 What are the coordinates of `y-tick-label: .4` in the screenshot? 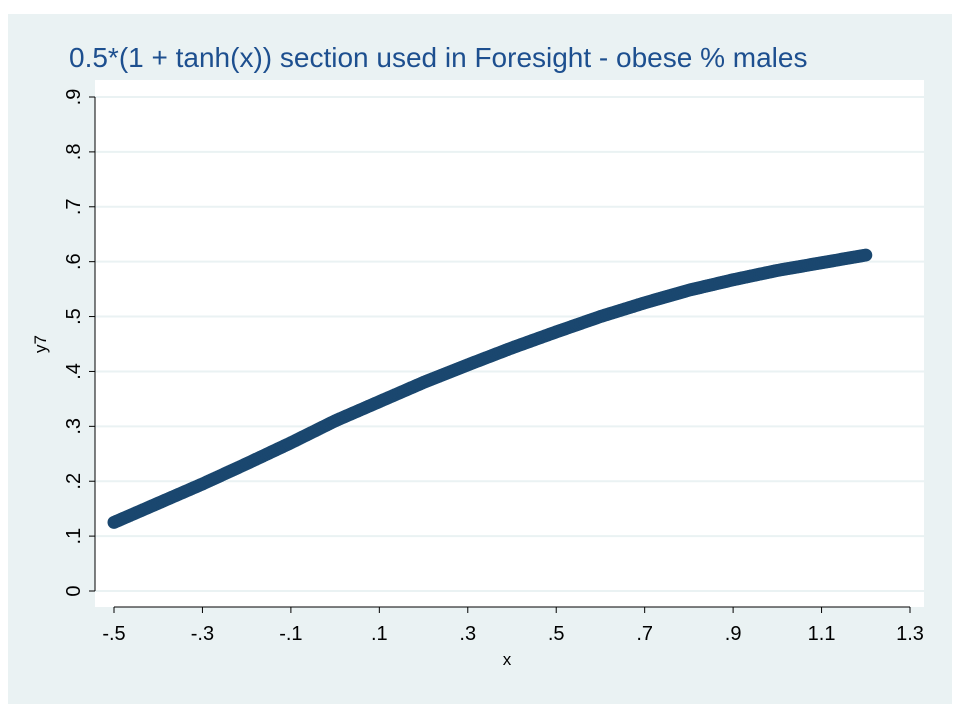 It's located at (74, 371).